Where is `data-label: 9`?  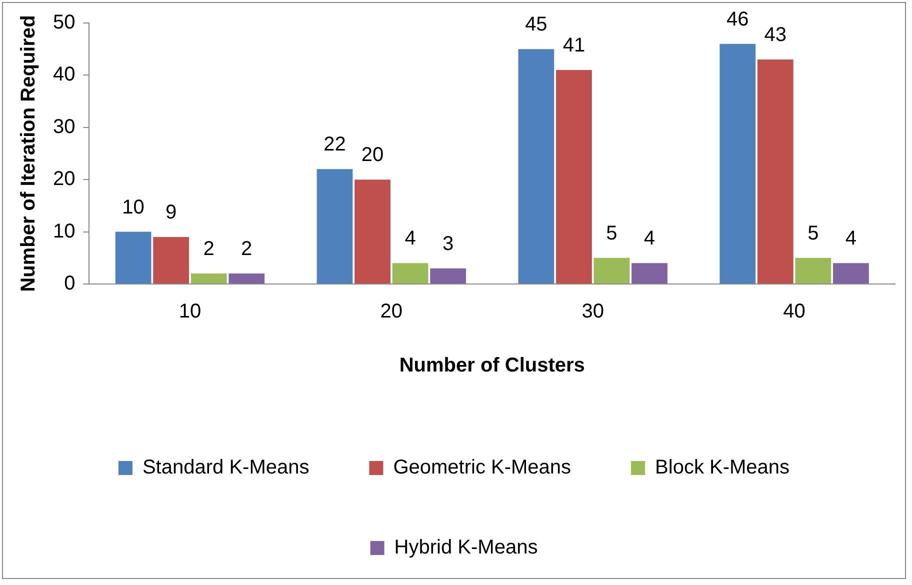 data-label: 9 is located at coordinates (171, 213).